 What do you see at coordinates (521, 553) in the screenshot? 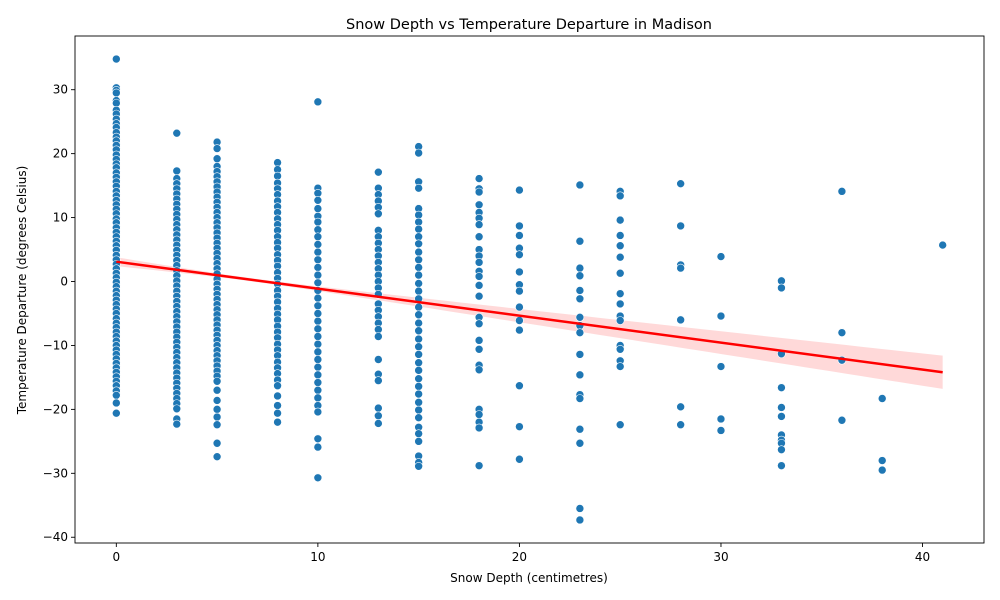
I see `x-axis-ticks: 0 10 20 30 40` at bounding box center [521, 553].